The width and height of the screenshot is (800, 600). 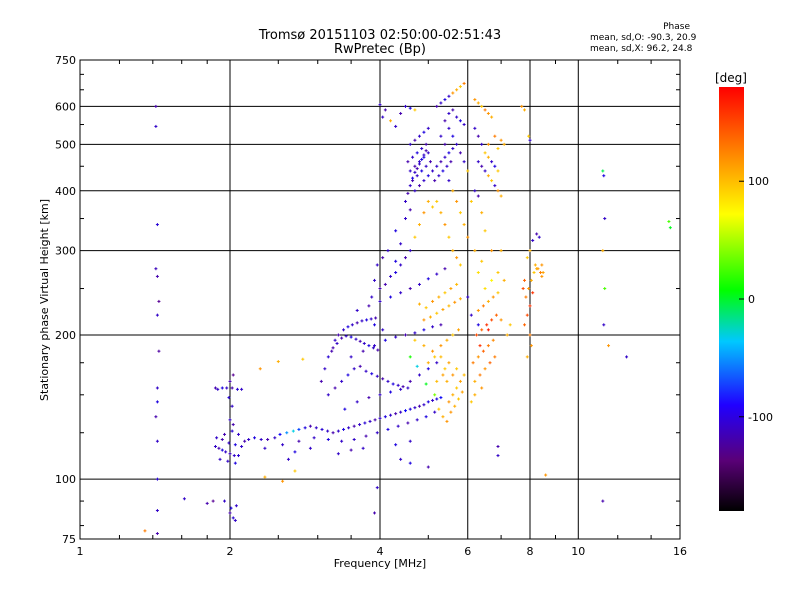 I want to click on colorbar-tick-label: 100, so click(x=758, y=181).